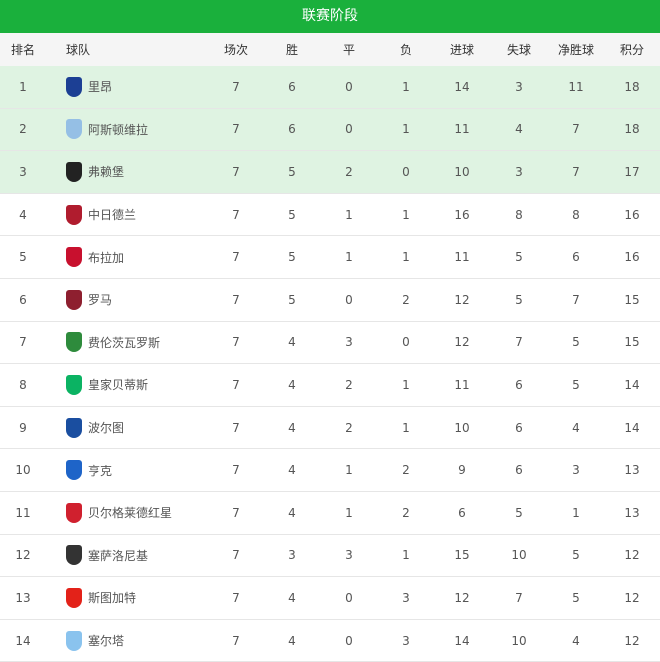  What do you see at coordinates (519, 299) in the screenshot?
I see `cell-ga: 5` at bounding box center [519, 299].